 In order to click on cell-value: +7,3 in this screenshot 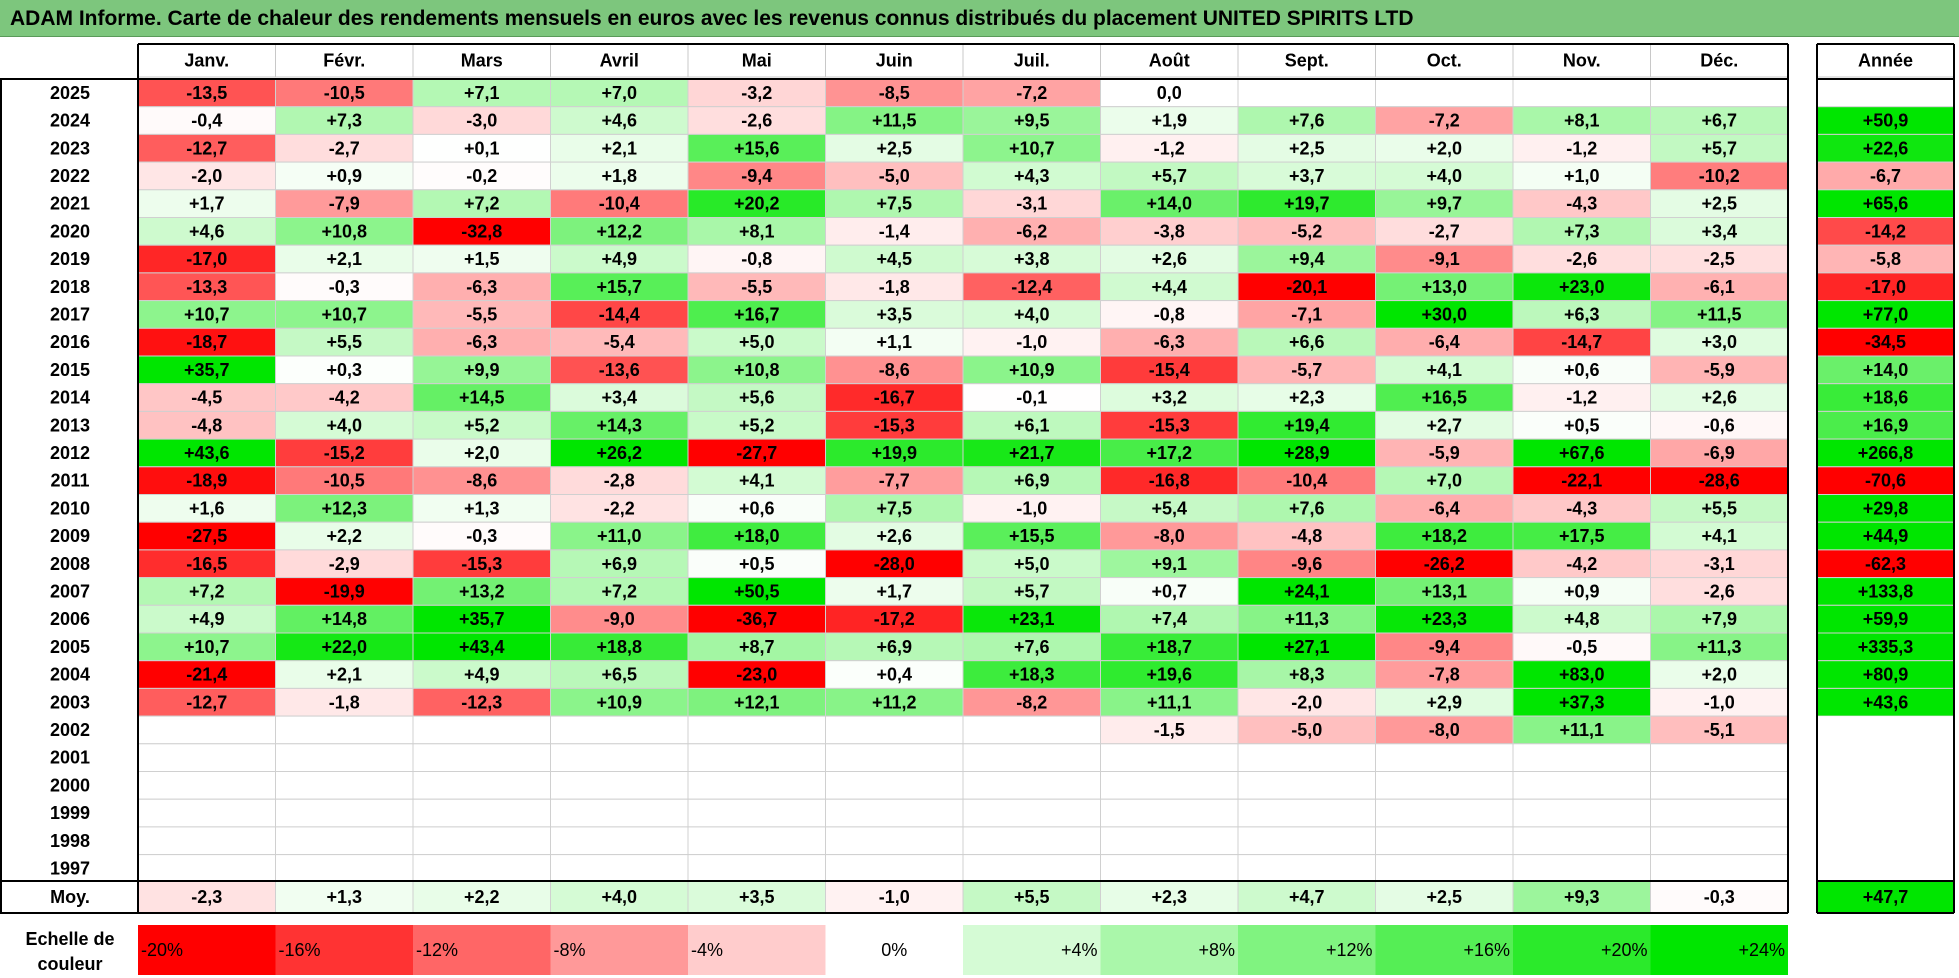, I will do `click(1582, 231)`.